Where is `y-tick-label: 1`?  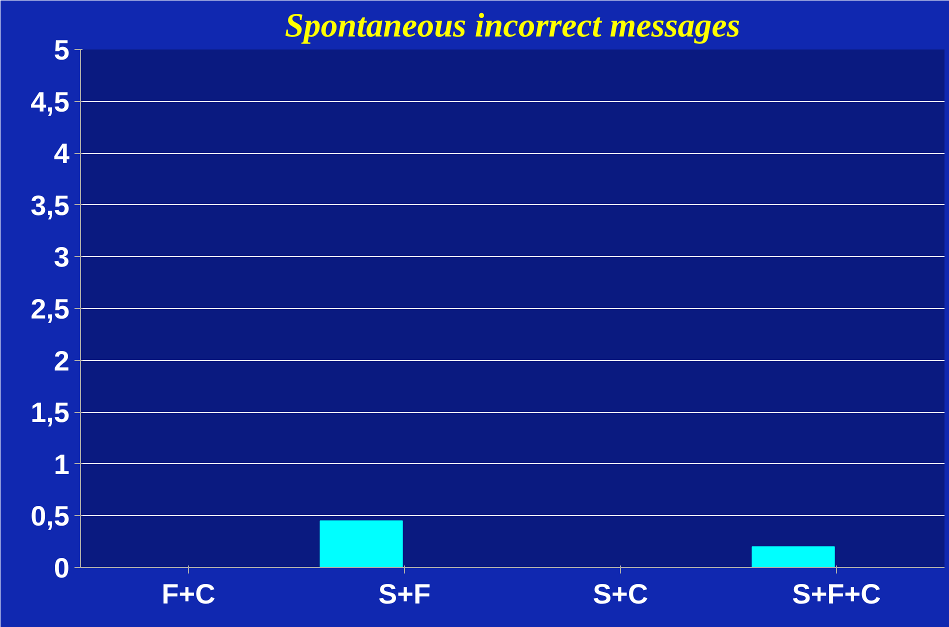
y-tick-label: 1 is located at coordinates (62, 464).